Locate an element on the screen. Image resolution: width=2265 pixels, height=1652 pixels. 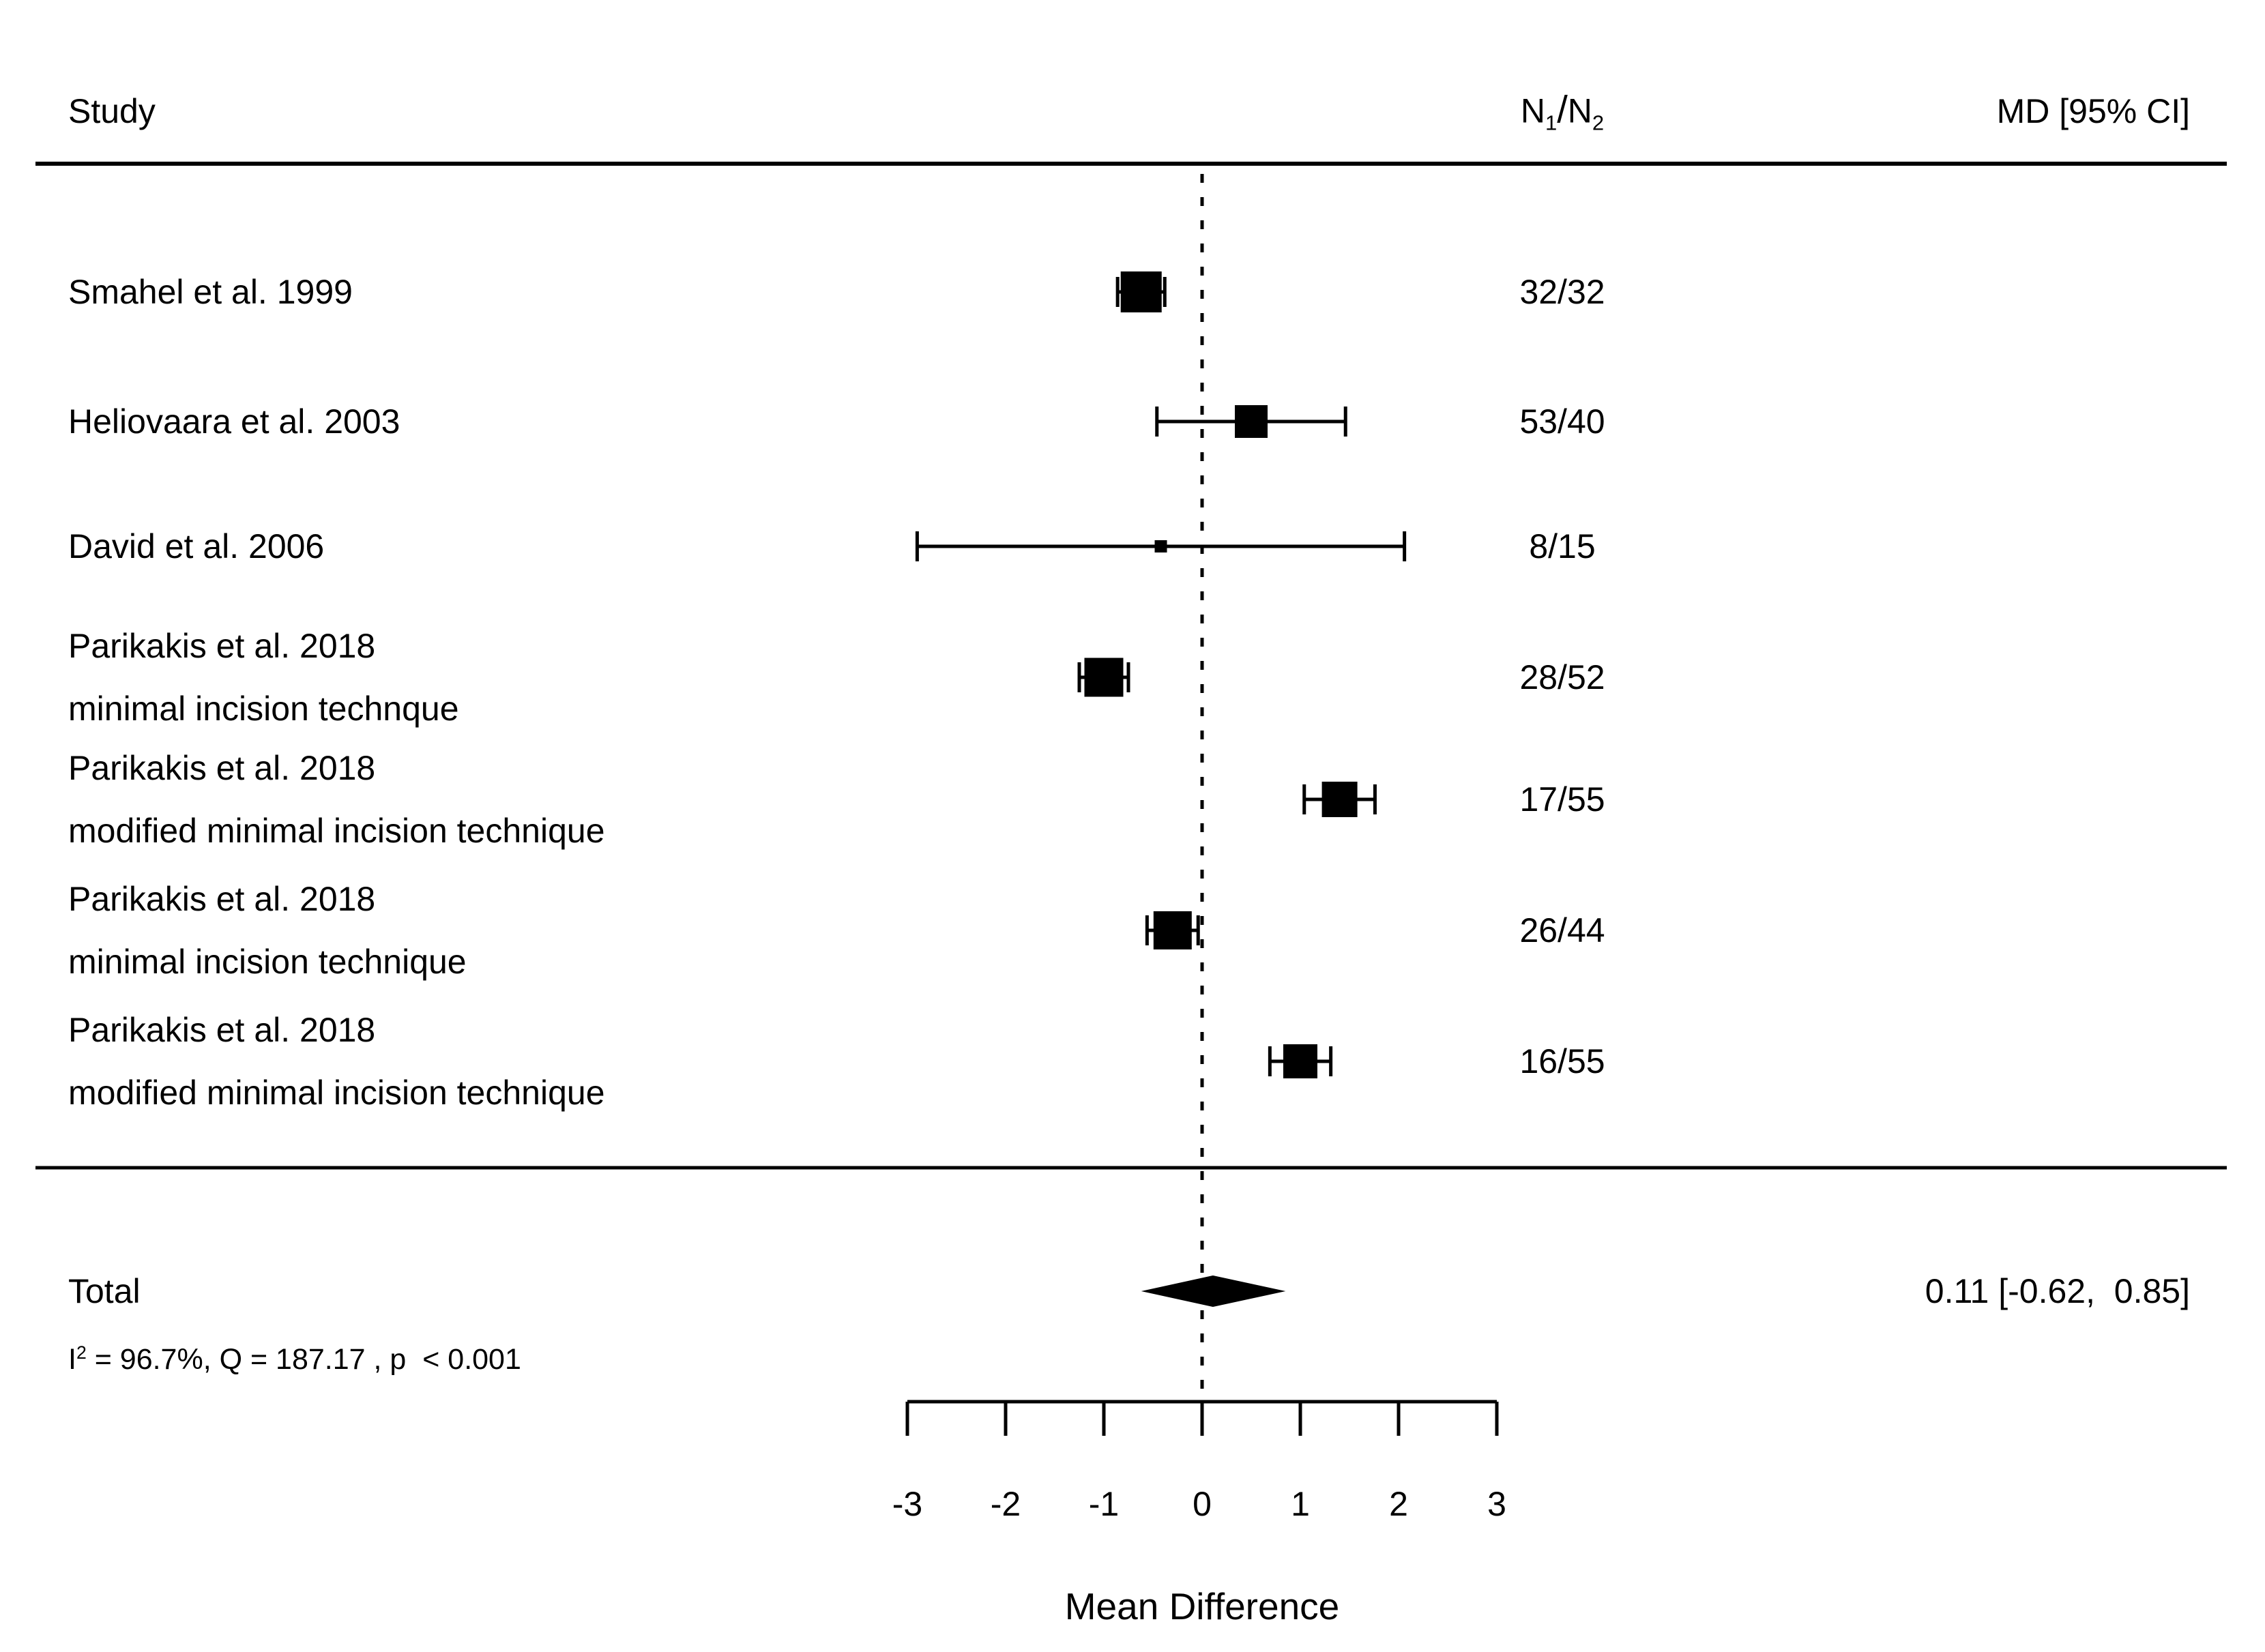
total-md-value: 0.11 [-0.62, 0.85] is located at coordinates (2057, 1291).